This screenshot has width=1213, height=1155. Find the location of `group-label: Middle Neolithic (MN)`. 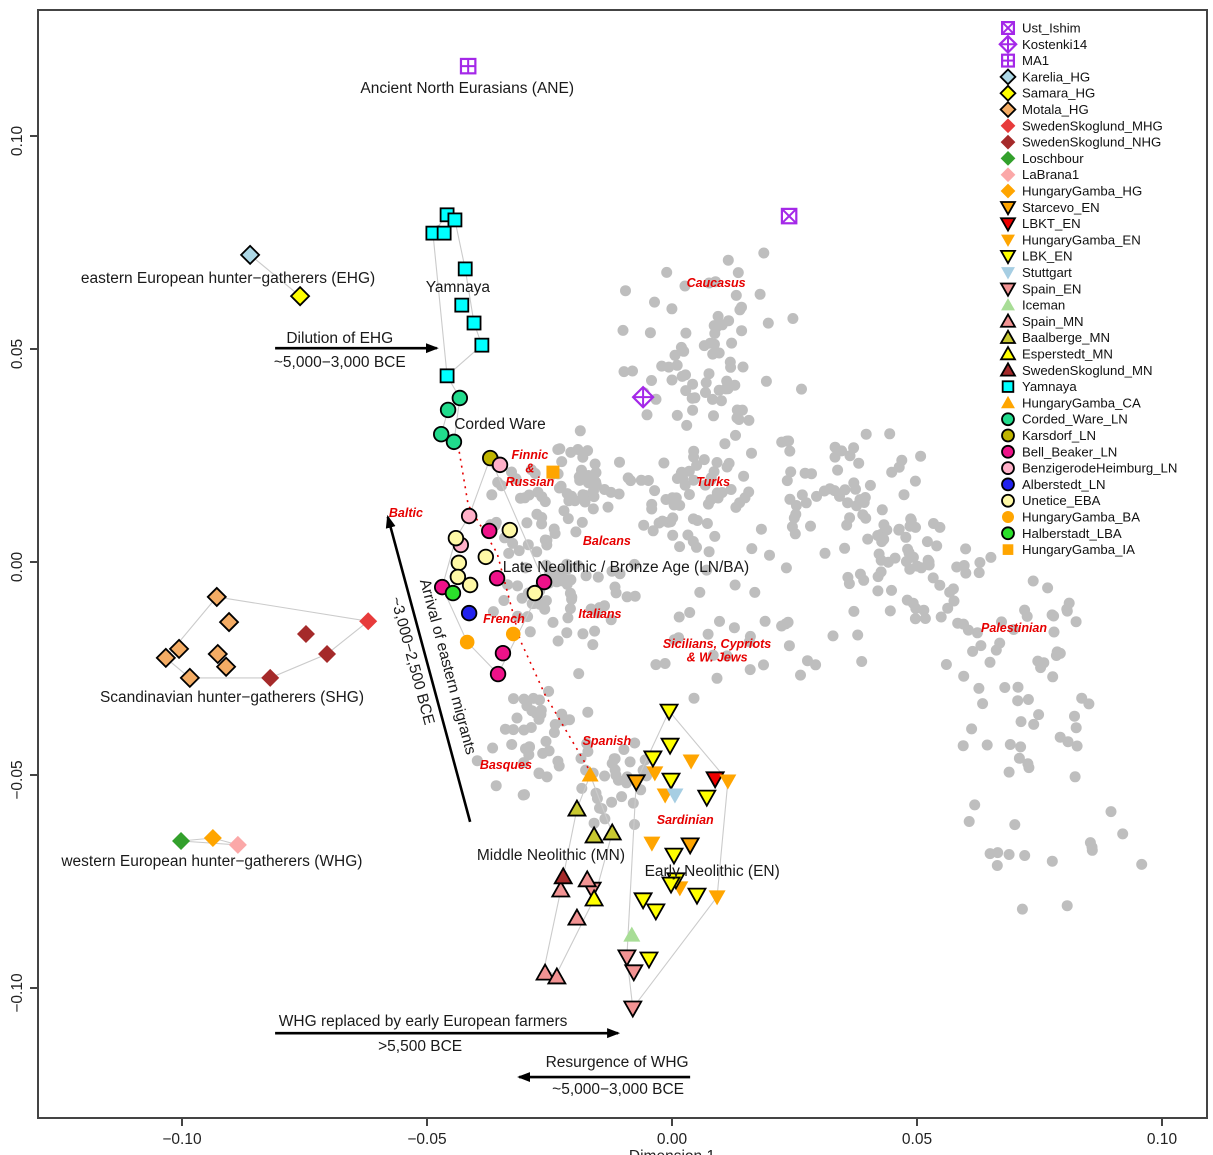

group-label: Middle Neolithic (MN) is located at coordinates (551, 855).